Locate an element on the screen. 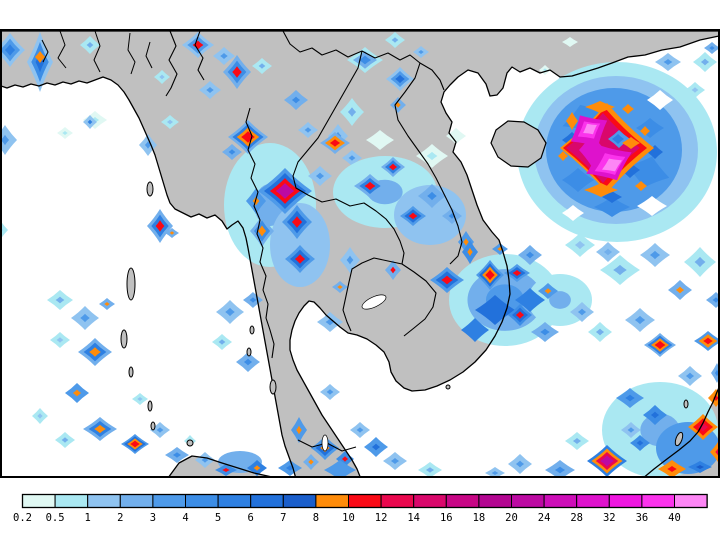 Image resolution: width=720 pixels, height=540 pixels. color-scale-legend: 0.2 0.5 1 2 3 4 5 6 7 8 10 12 14 16 18 20 24 28 32 36 40 is located at coordinates (360, 508).